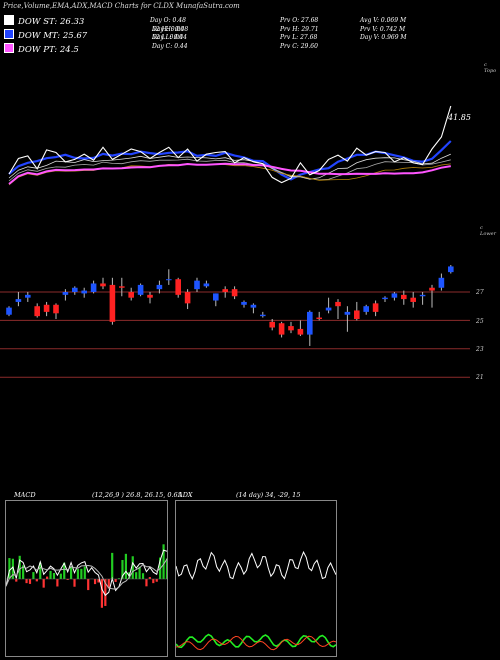 This screenshot has width=500, height=660. Describe the element at coordinates (168, 20) in the screenshot. I see `stat-day-open: Day O: 0.48` at that location.